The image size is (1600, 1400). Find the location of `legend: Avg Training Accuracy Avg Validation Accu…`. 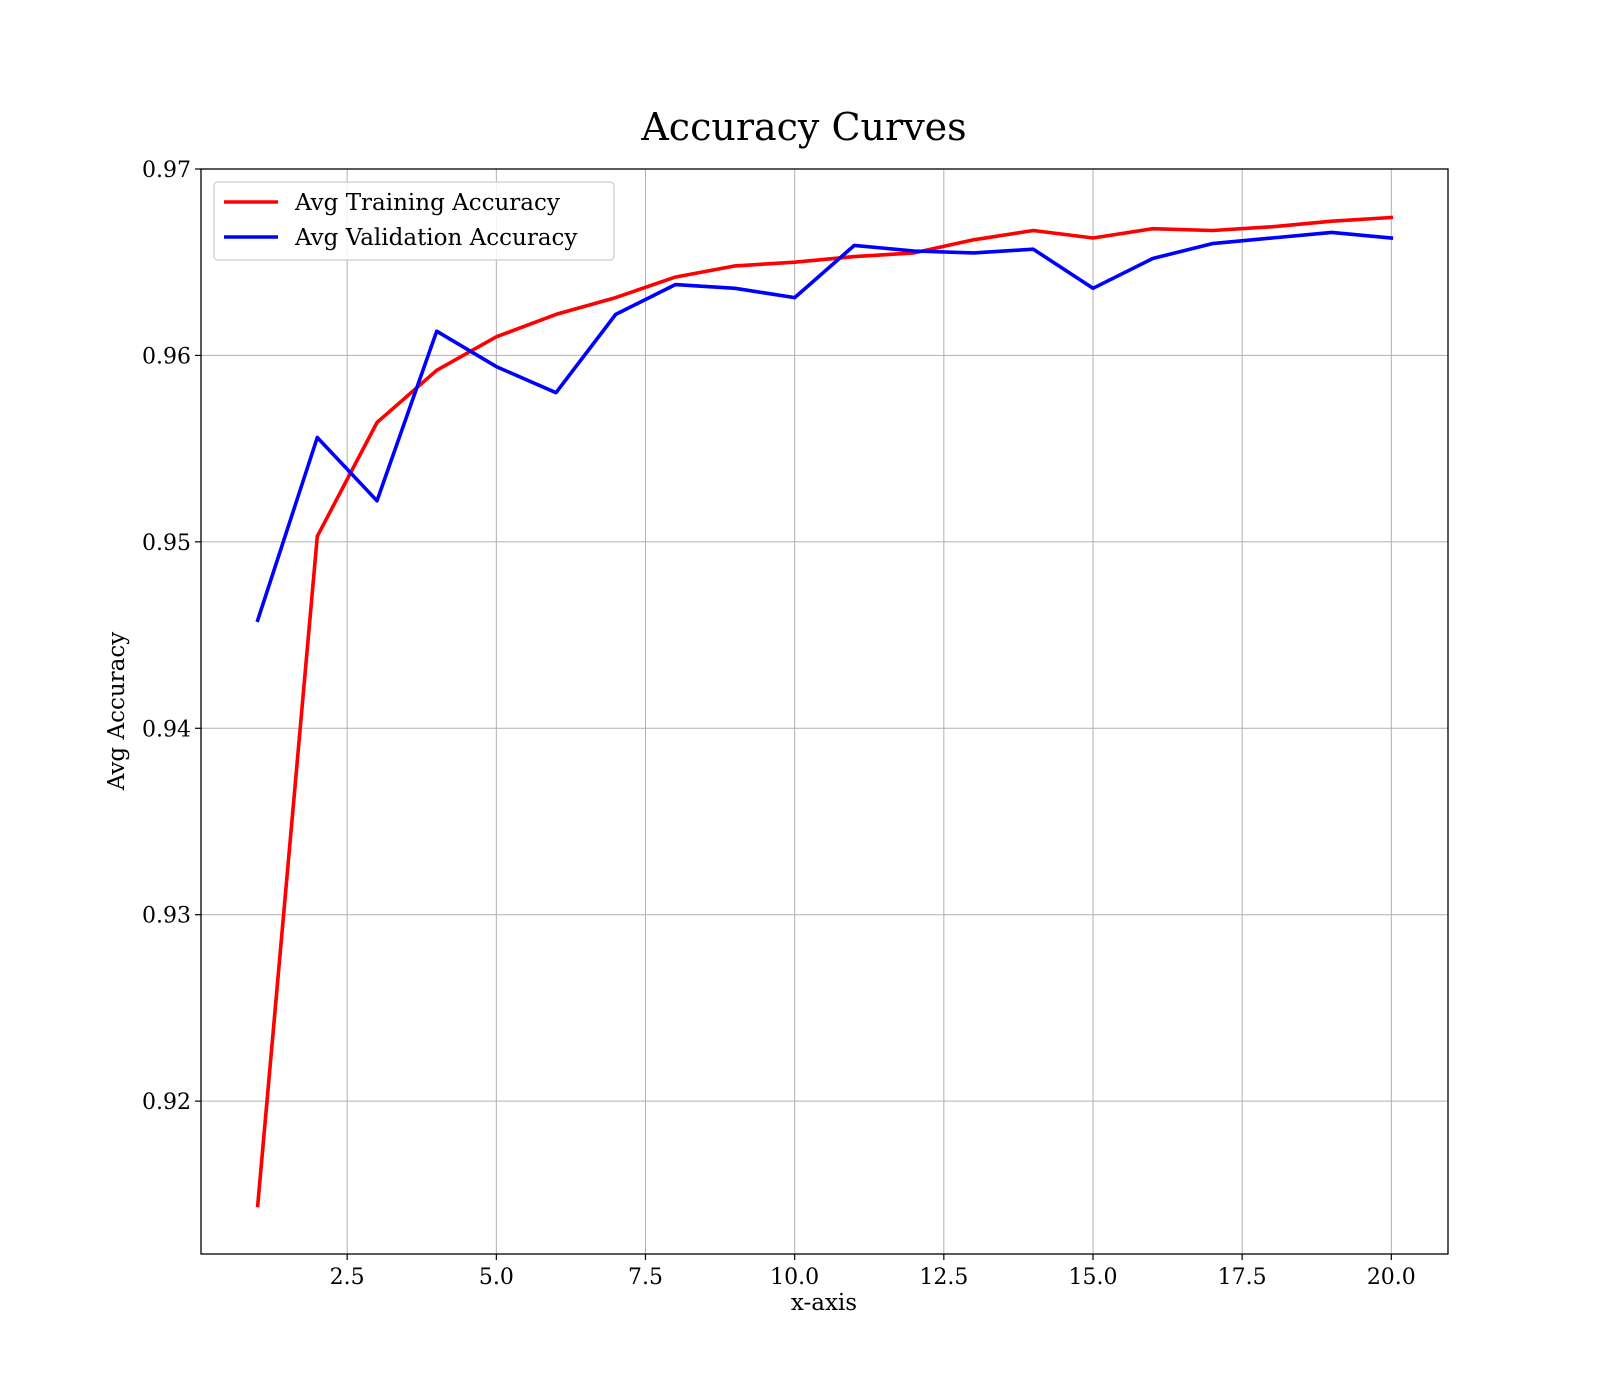

legend: Avg Training Accuracy Avg Validation Accu… is located at coordinates (414, 221).